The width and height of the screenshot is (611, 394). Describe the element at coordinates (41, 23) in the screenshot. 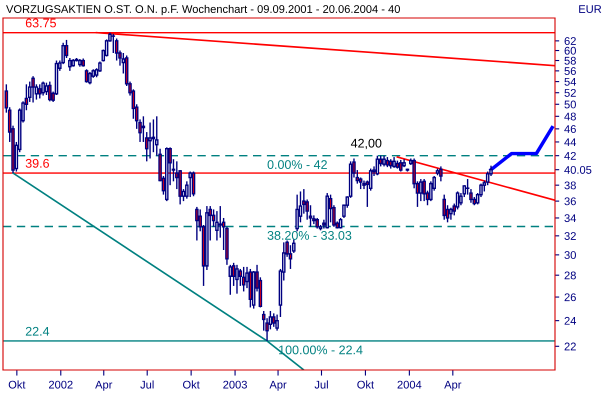

I see `ref-line-label: 63.75` at that location.